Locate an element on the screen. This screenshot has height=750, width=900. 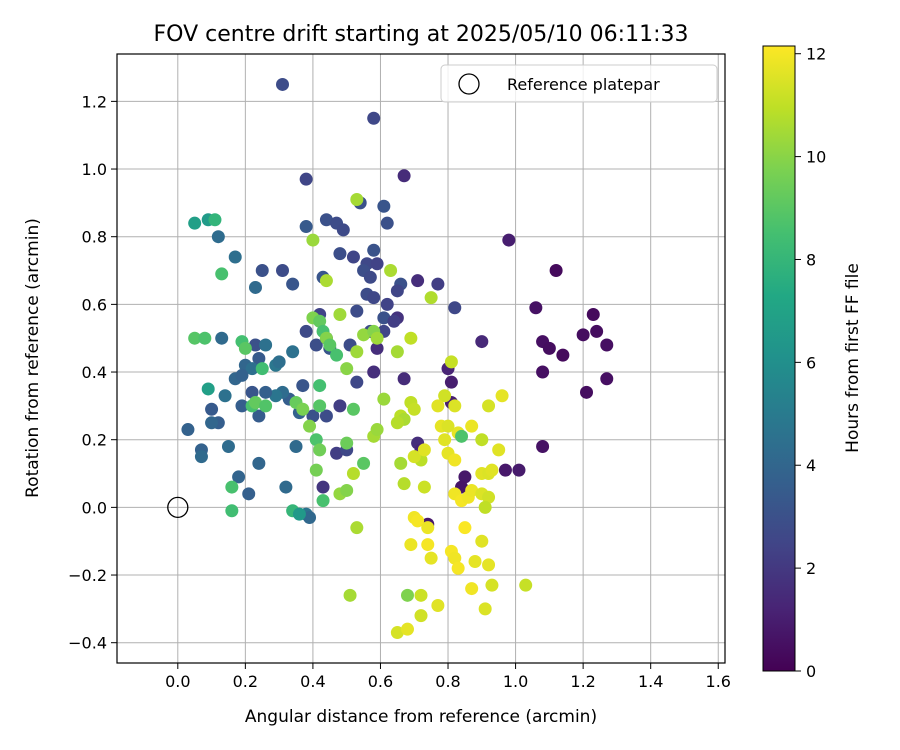
colorbar-label: Hours from first FF file is located at coordinates (853, 358).